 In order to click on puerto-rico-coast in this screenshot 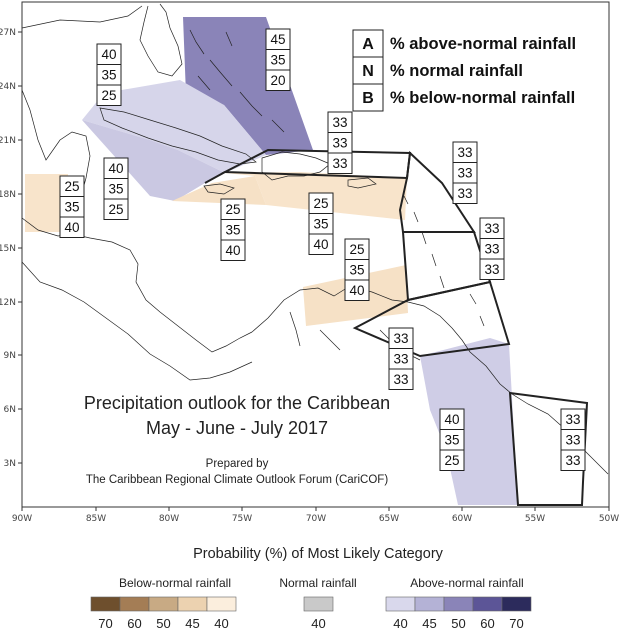, I will do `click(362, 183)`.